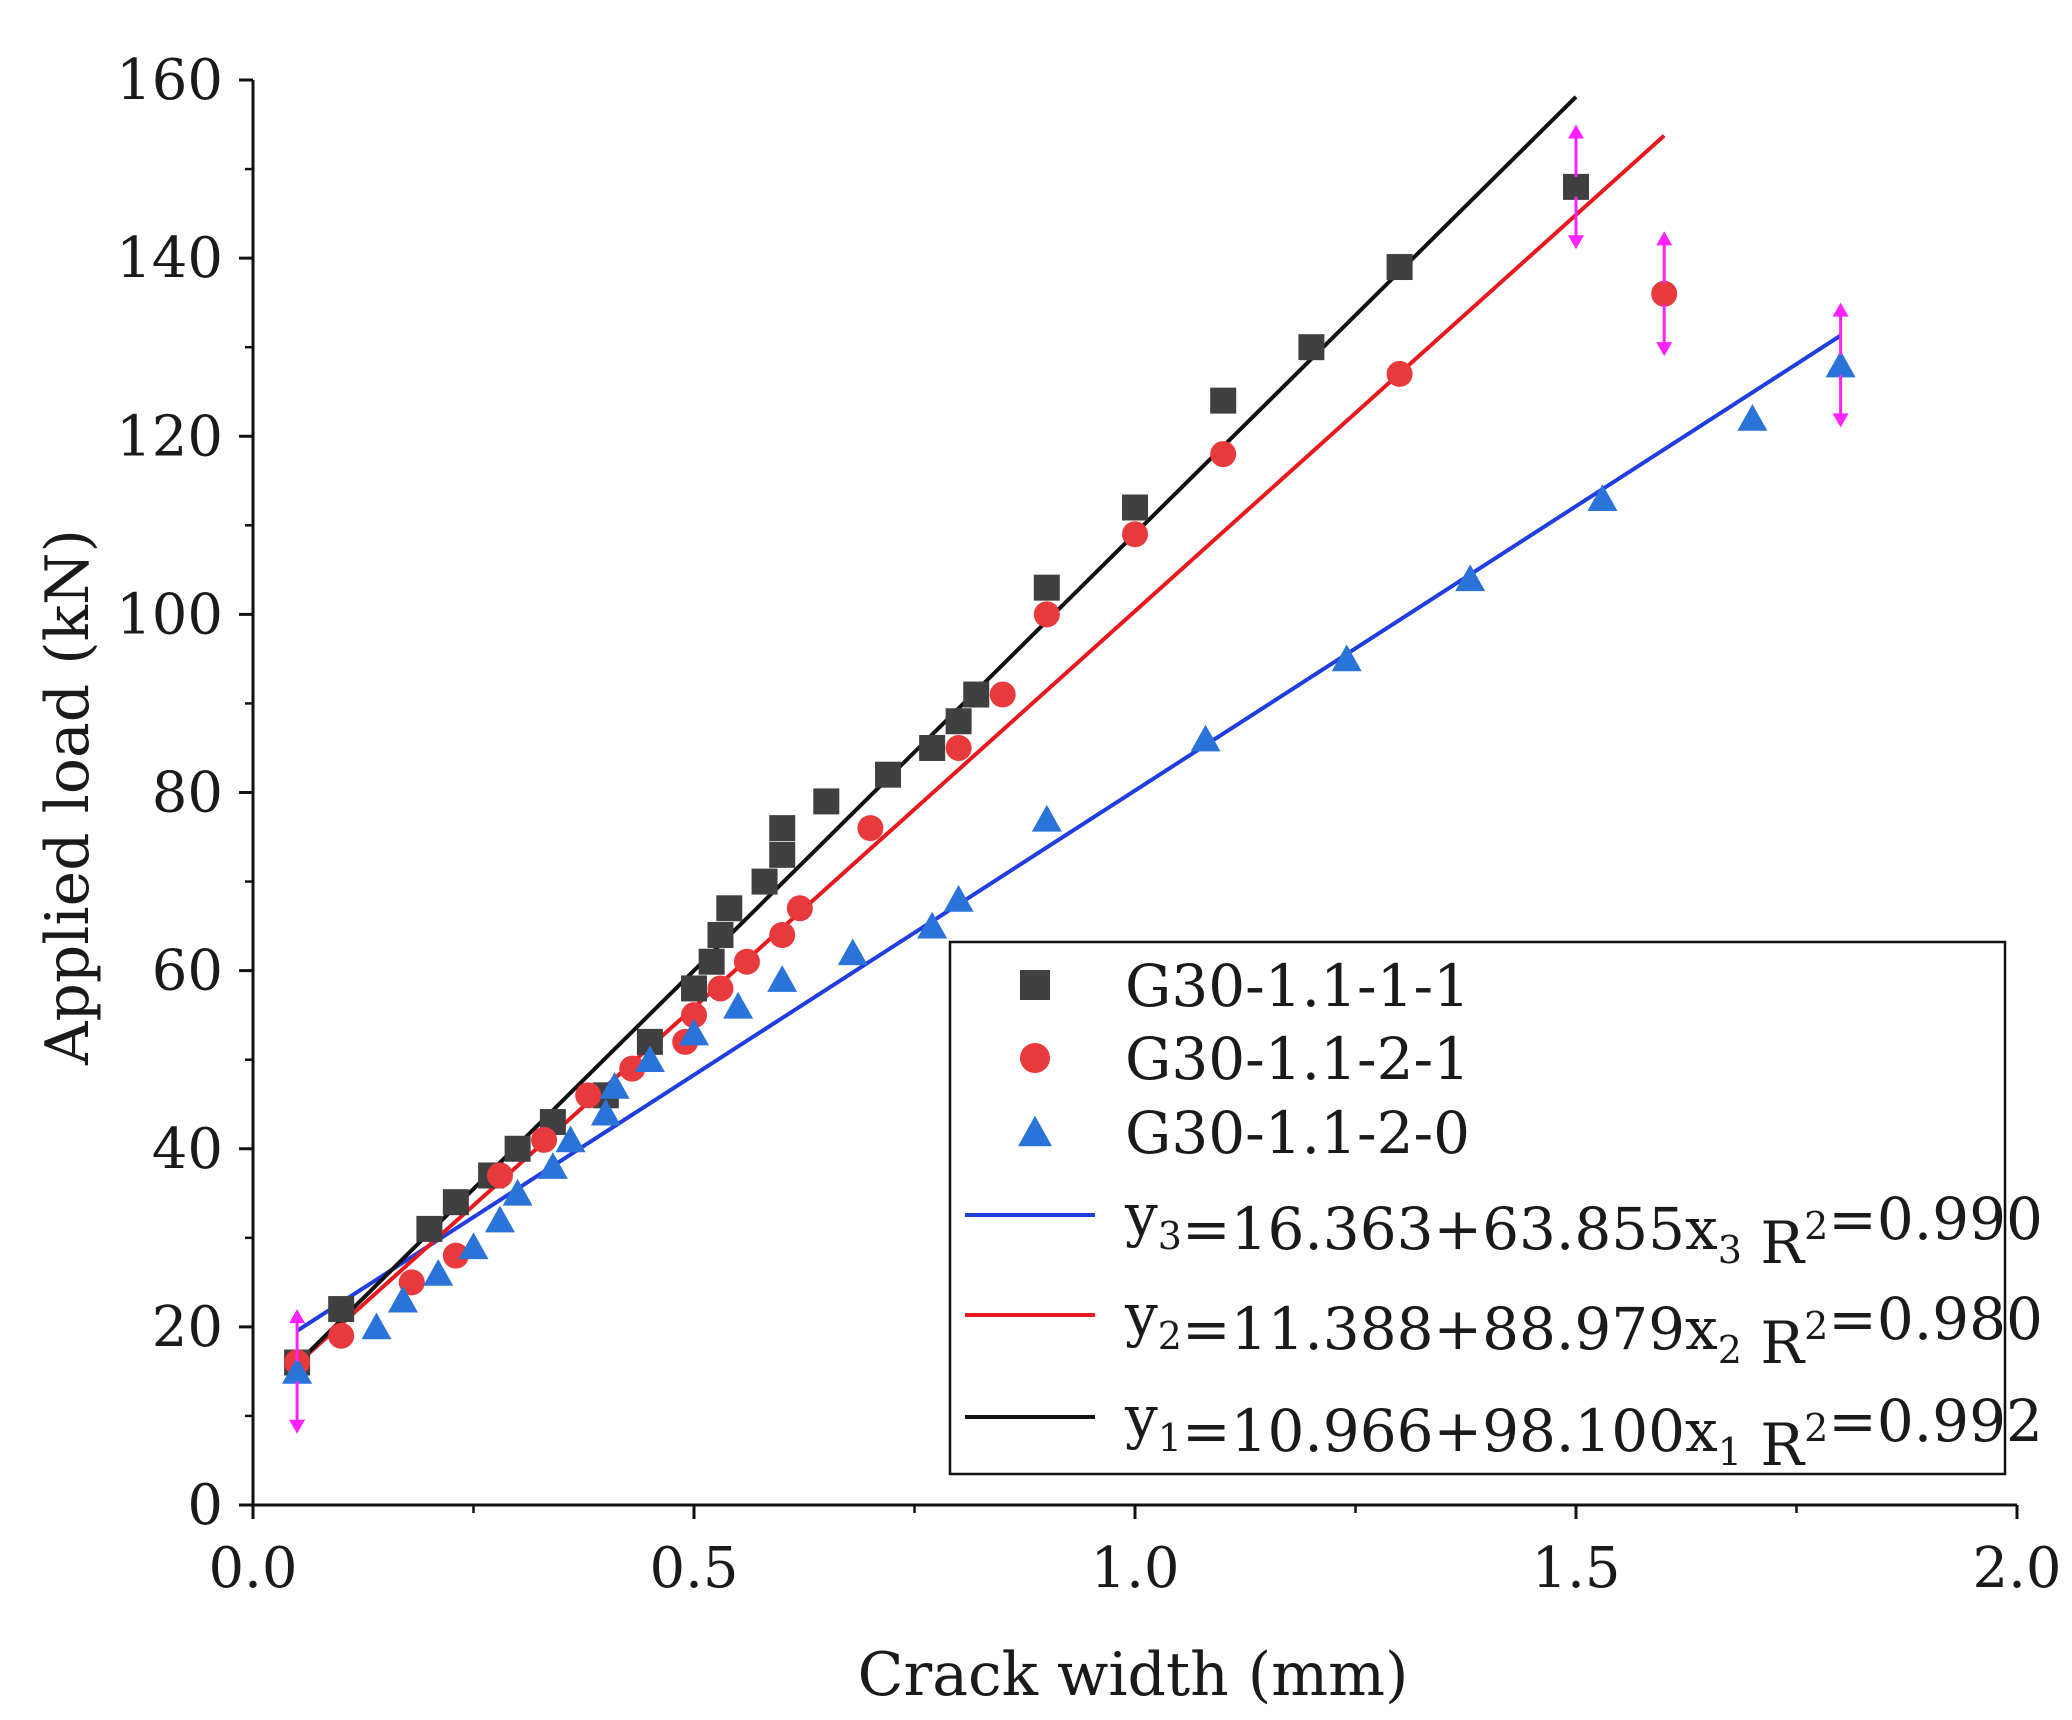 The image size is (2072, 1720). Describe the element at coordinates (693, 1568) in the screenshot. I see `x-tick-label: 0.5` at that location.